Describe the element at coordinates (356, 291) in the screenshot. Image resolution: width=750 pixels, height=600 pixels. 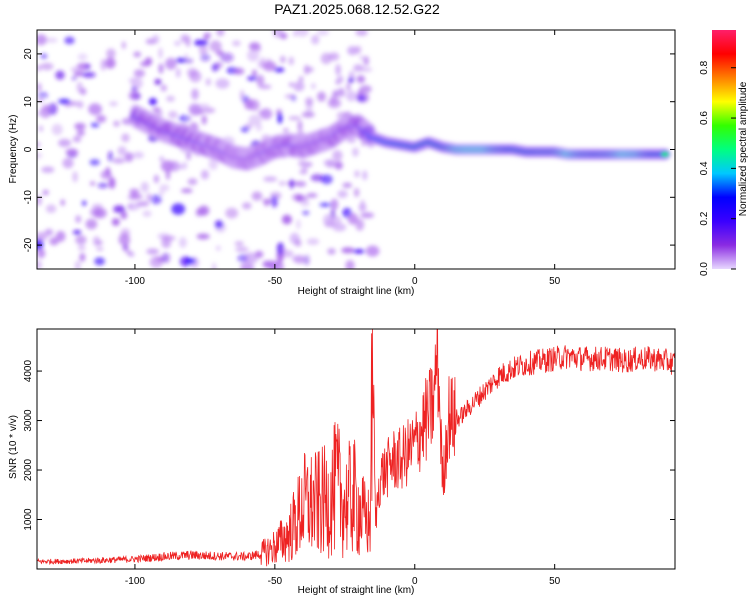
I see `spectrogram-x-axis-label: Height of straight line (km)` at that location.